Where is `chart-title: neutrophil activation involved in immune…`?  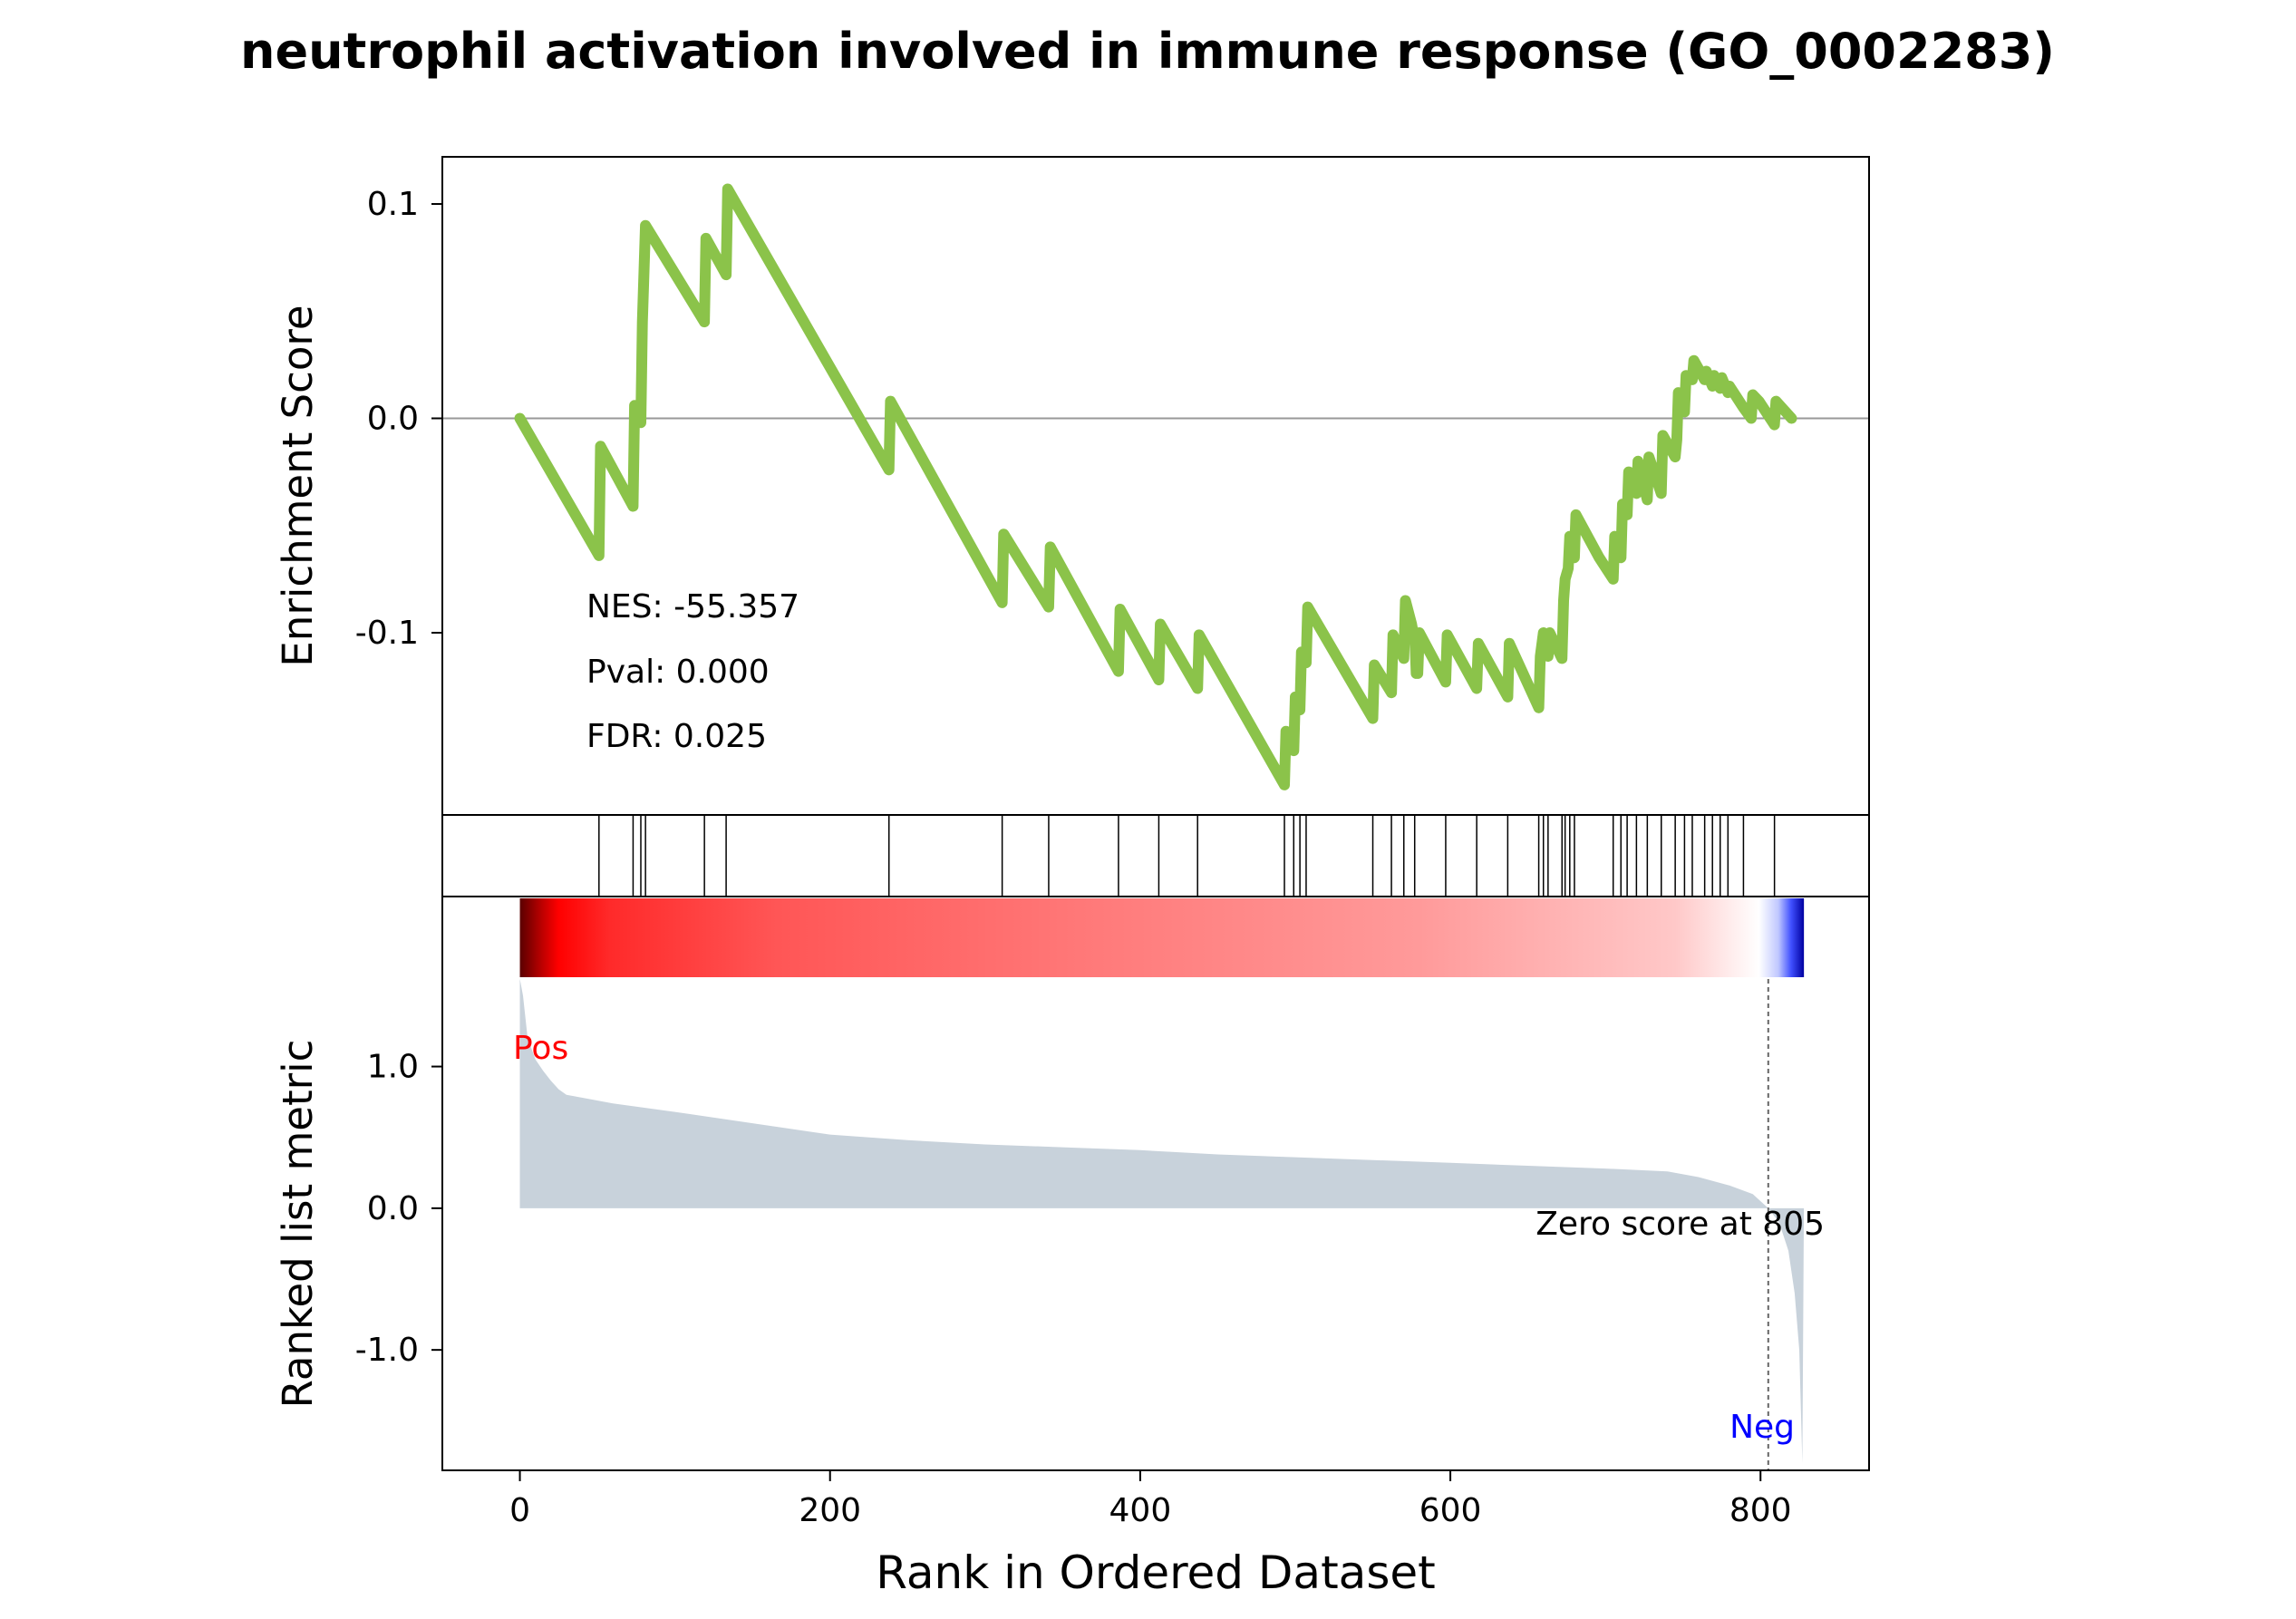 chart-title: neutrophil activation involved in immune… is located at coordinates (1147, 51).